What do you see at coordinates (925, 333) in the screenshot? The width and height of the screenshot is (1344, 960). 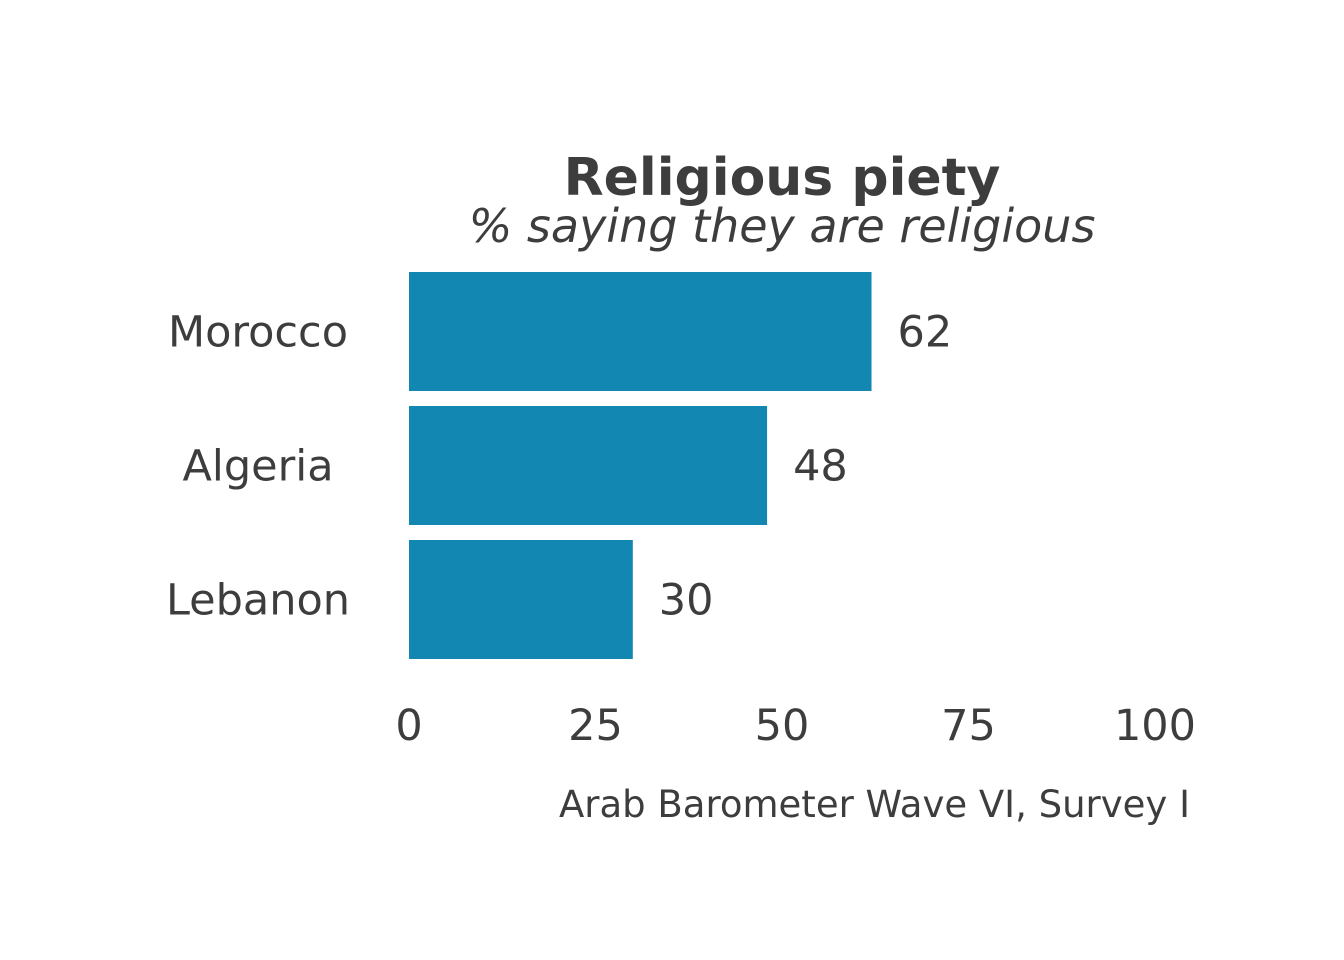 I see `value-label-morocco: 62` at bounding box center [925, 333].